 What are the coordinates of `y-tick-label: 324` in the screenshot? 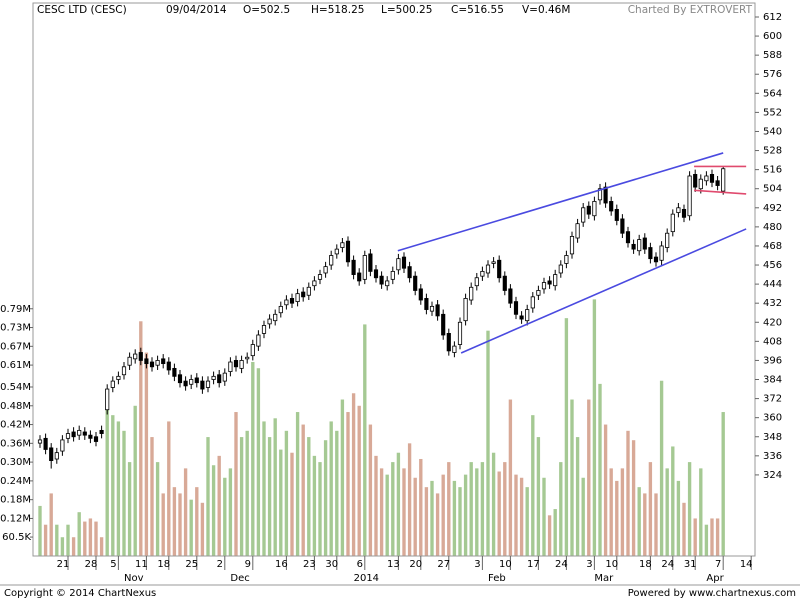 It's located at (772, 475).